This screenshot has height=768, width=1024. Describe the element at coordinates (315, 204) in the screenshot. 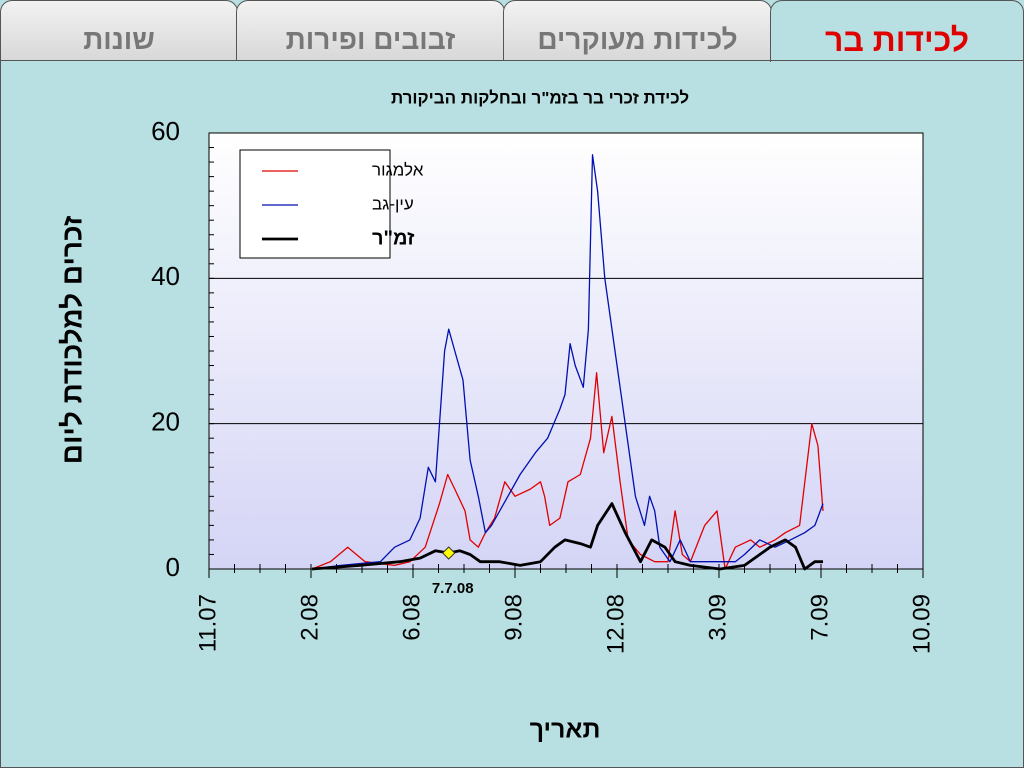

I see `legend-box` at that location.